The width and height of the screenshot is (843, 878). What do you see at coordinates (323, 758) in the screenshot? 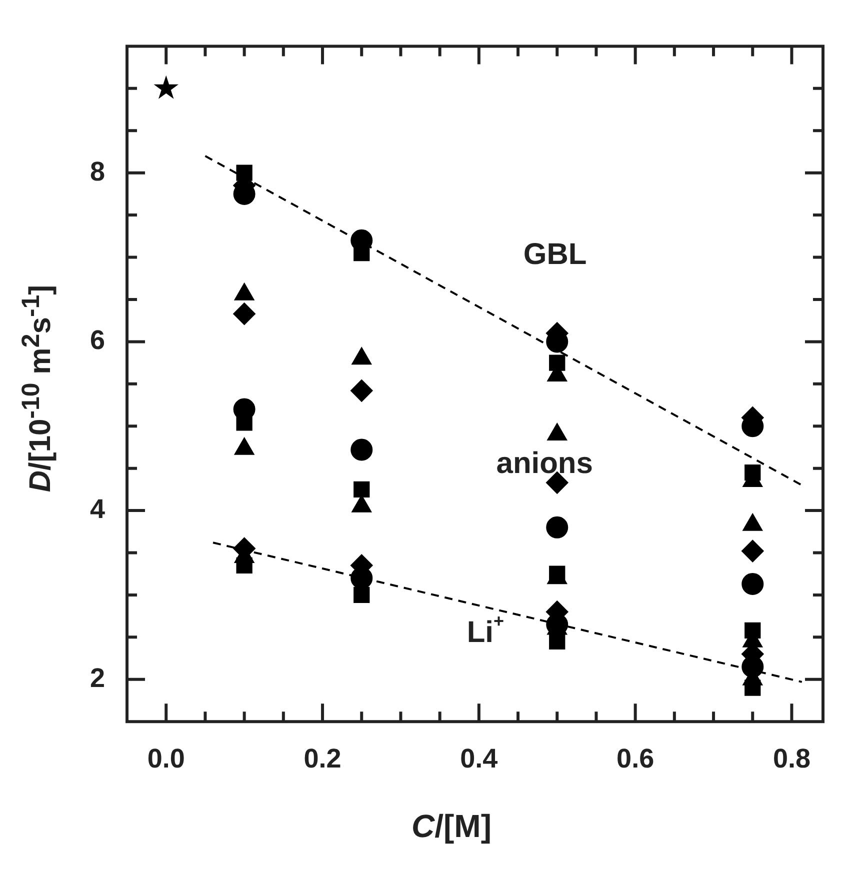
I see `x-tick-label: 0.2` at bounding box center [323, 758].